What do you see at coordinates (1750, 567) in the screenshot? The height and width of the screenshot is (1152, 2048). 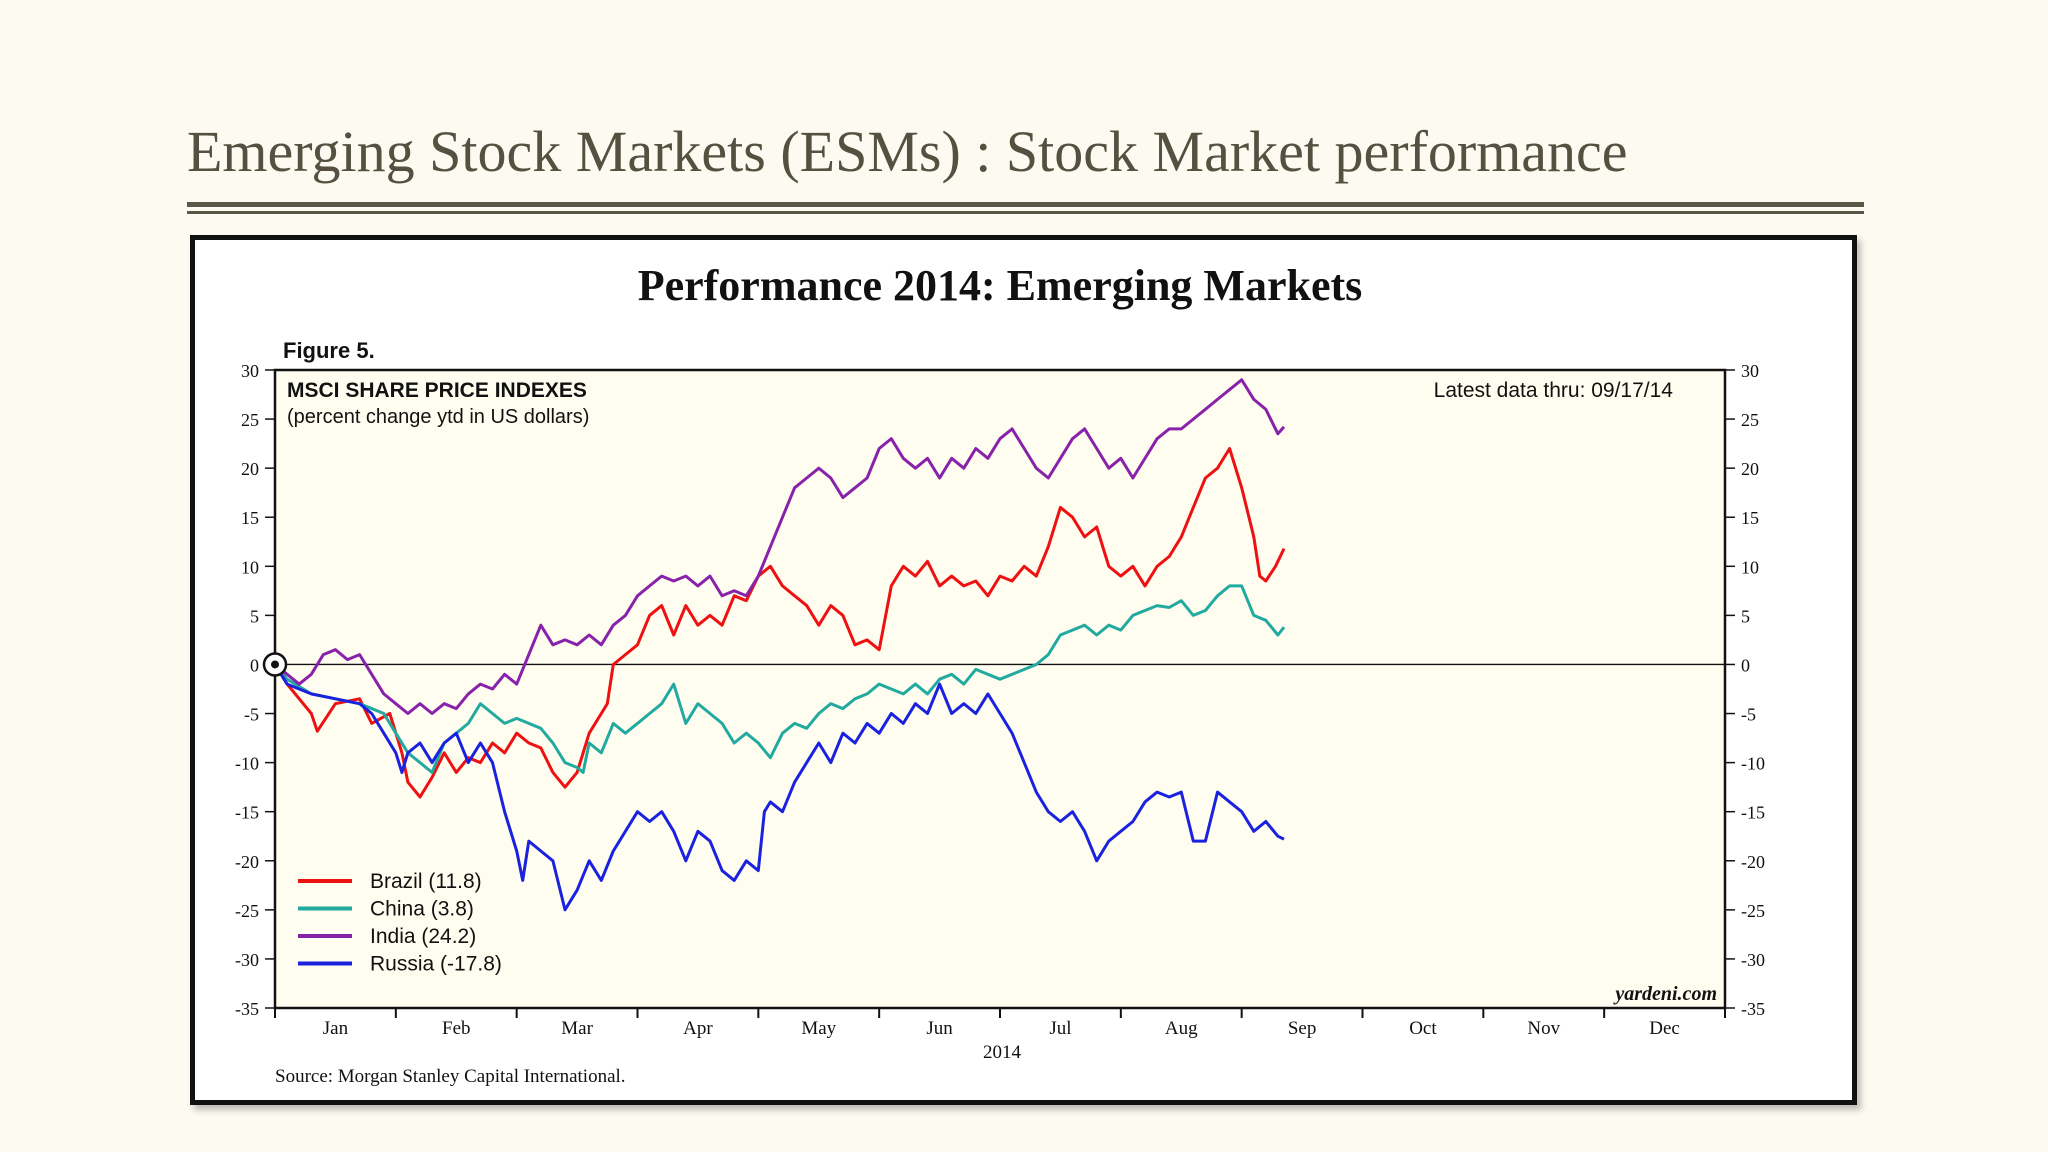 I see `y-tick-label-right: 10` at bounding box center [1750, 567].